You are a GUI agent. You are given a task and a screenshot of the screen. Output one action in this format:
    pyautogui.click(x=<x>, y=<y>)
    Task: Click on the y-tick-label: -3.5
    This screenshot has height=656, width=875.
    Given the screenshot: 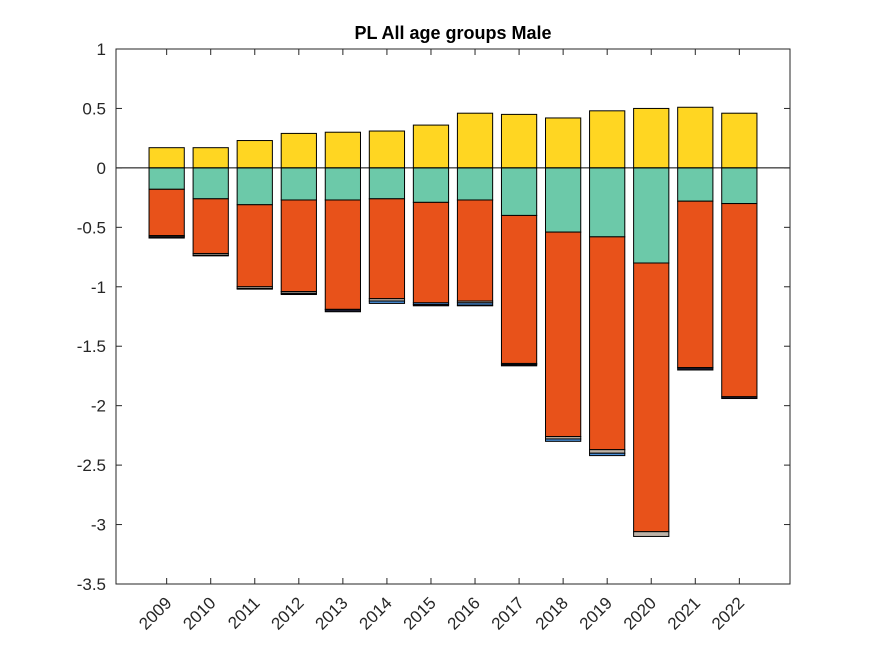 What is the action you would take?
    pyautogui.click(x=91, y=584)
    